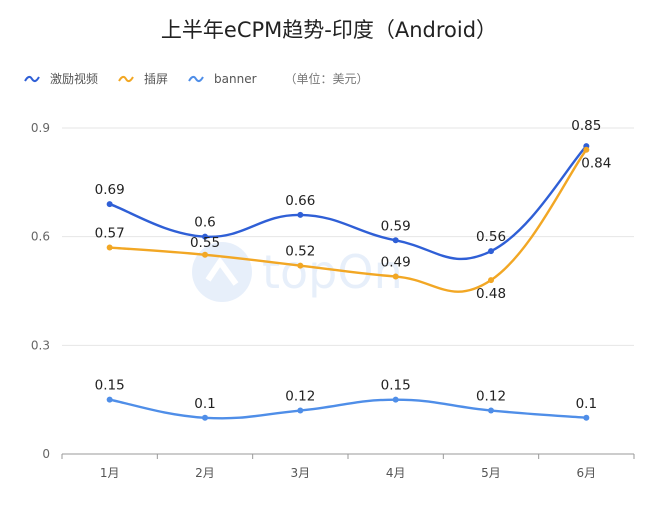 The image size is (658, 509). What do you see at coordinates (143, 78) in the screenshot?
I see `legend-item-interstitial: 插屏` at bounding box center [143, 78].